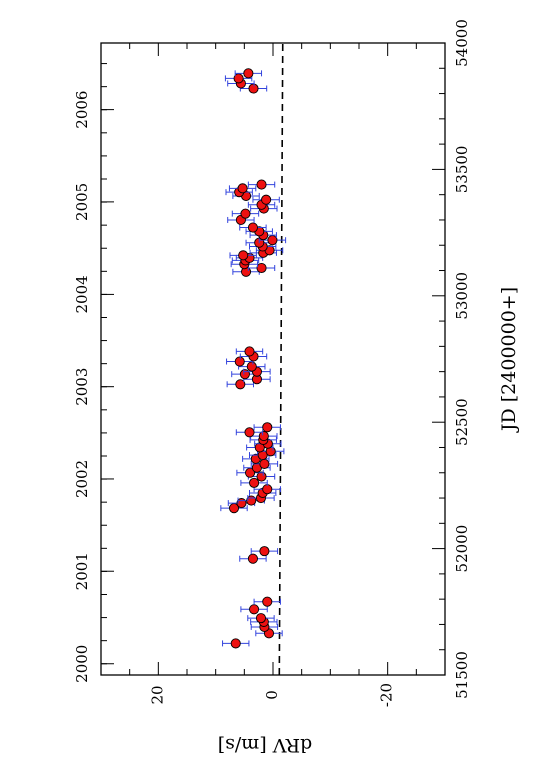 The width and height of the screenshot is (542, 782). I want to click on trend-line, so click(281, 359).